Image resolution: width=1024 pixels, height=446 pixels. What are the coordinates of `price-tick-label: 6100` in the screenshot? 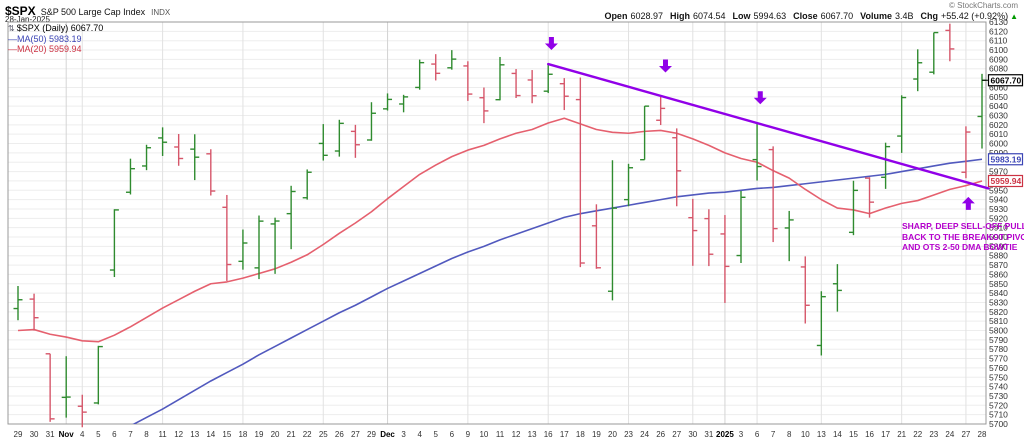 It's located at (998, 50).